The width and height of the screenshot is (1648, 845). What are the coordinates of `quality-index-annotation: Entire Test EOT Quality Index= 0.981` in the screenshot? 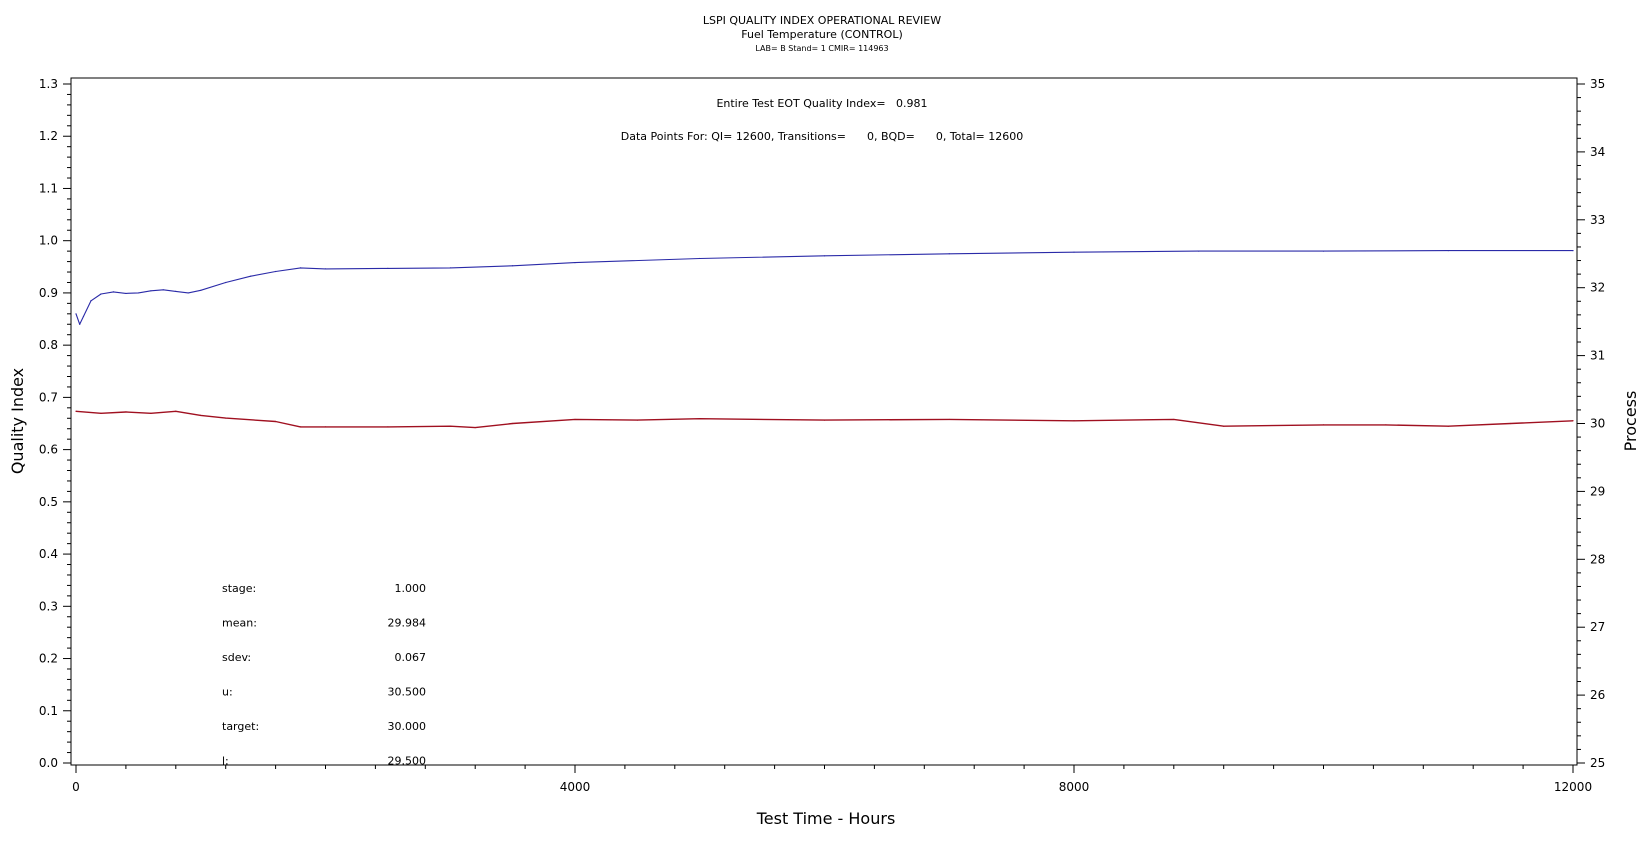 It's located at (821, 103).